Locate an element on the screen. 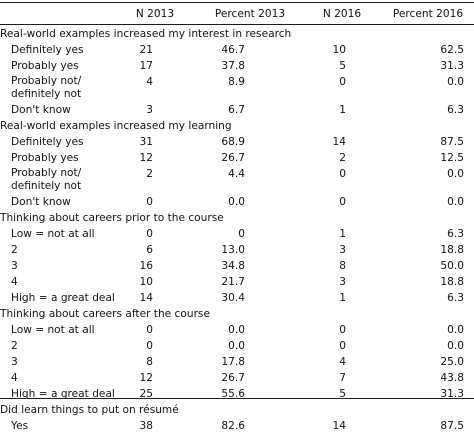  table-row: 3 16 34.8 8 50.0 is located at coordinates (237, 266).